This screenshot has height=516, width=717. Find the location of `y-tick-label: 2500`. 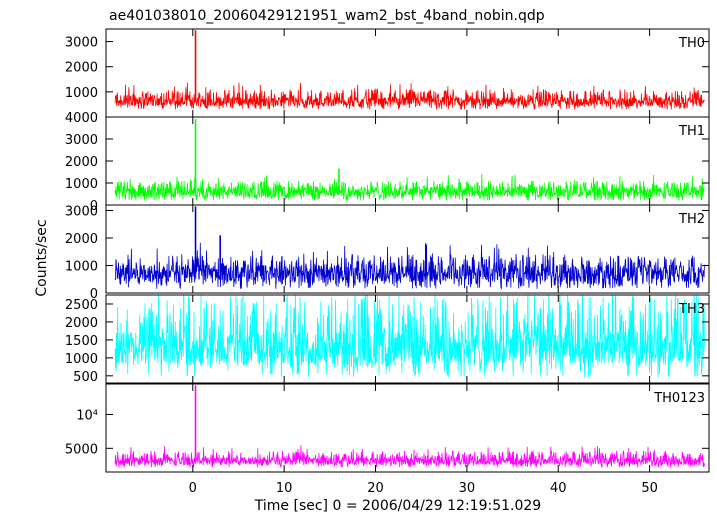

y-tick-label: 2500 is located at coordinates (81, 305).